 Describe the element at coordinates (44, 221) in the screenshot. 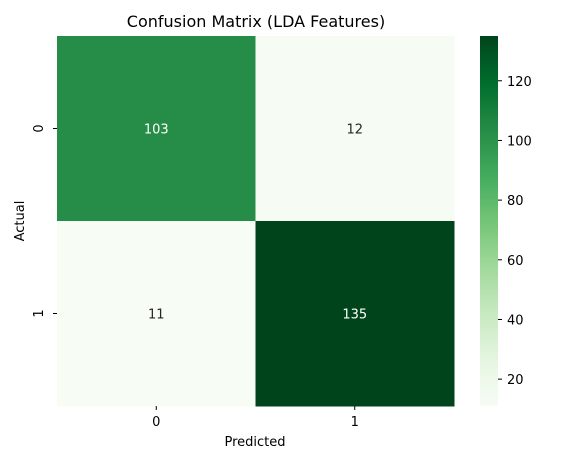

I see `y-axis-ticks: 01` at that location.